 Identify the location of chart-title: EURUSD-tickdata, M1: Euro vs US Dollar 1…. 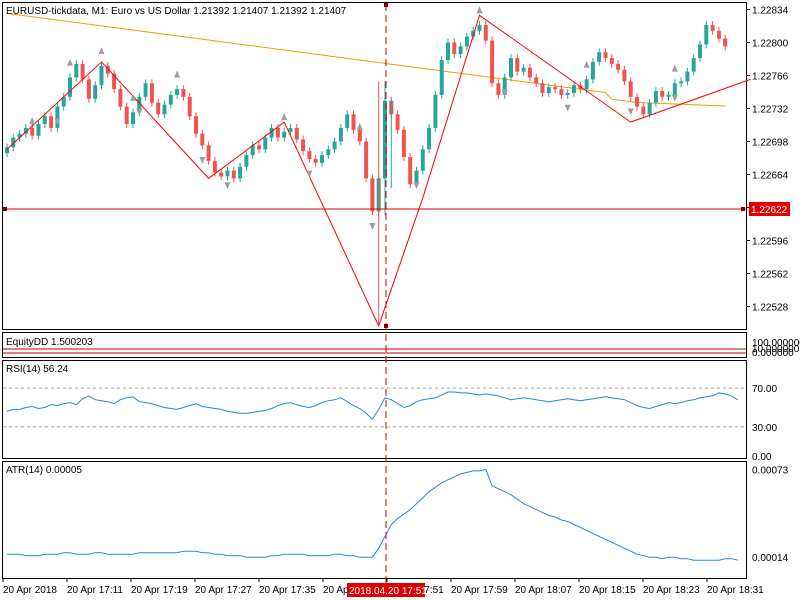
(176, 11).